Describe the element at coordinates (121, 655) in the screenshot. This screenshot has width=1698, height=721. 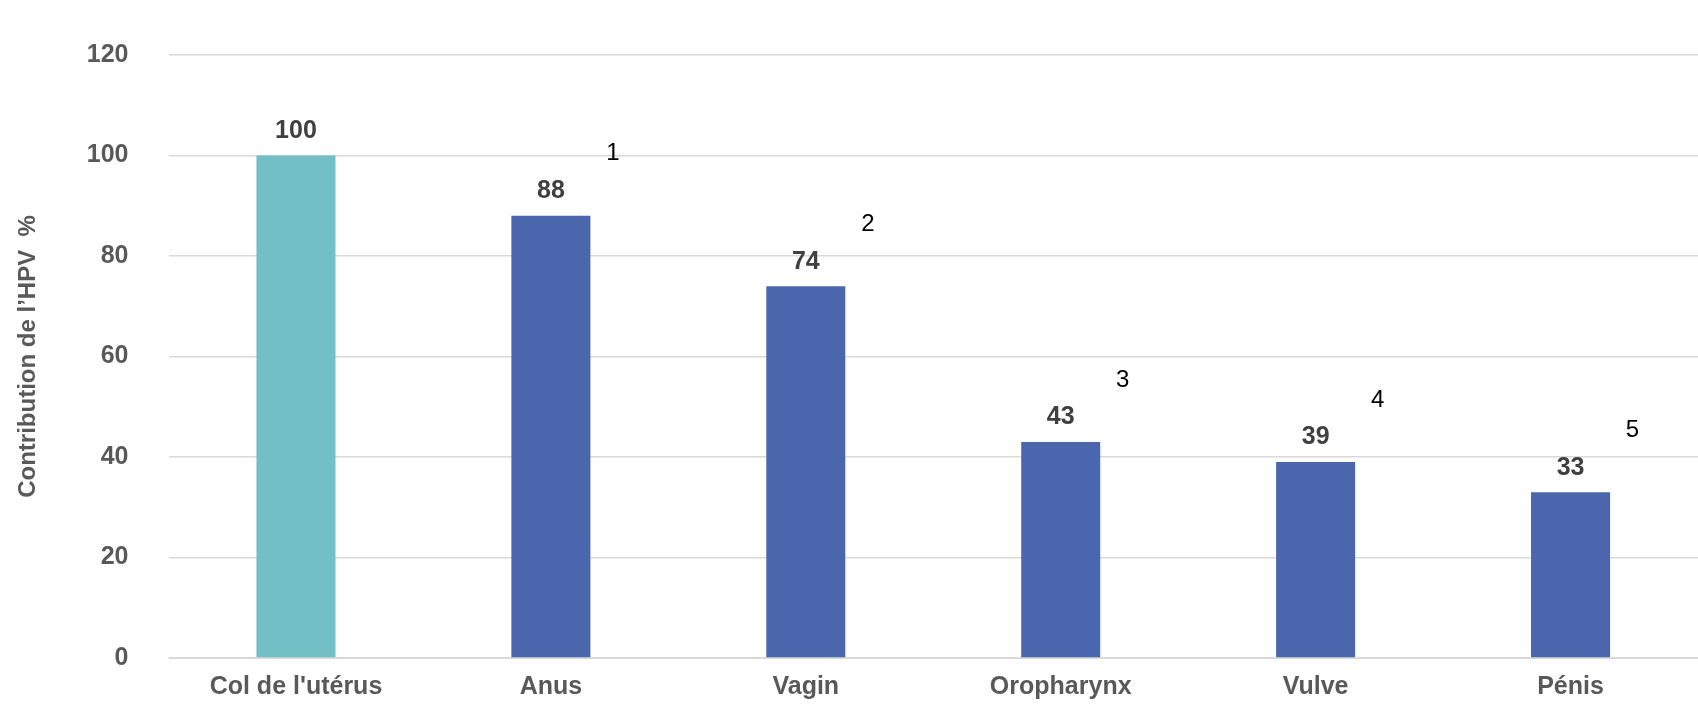
I see `y-tick-label: 0` at that location.